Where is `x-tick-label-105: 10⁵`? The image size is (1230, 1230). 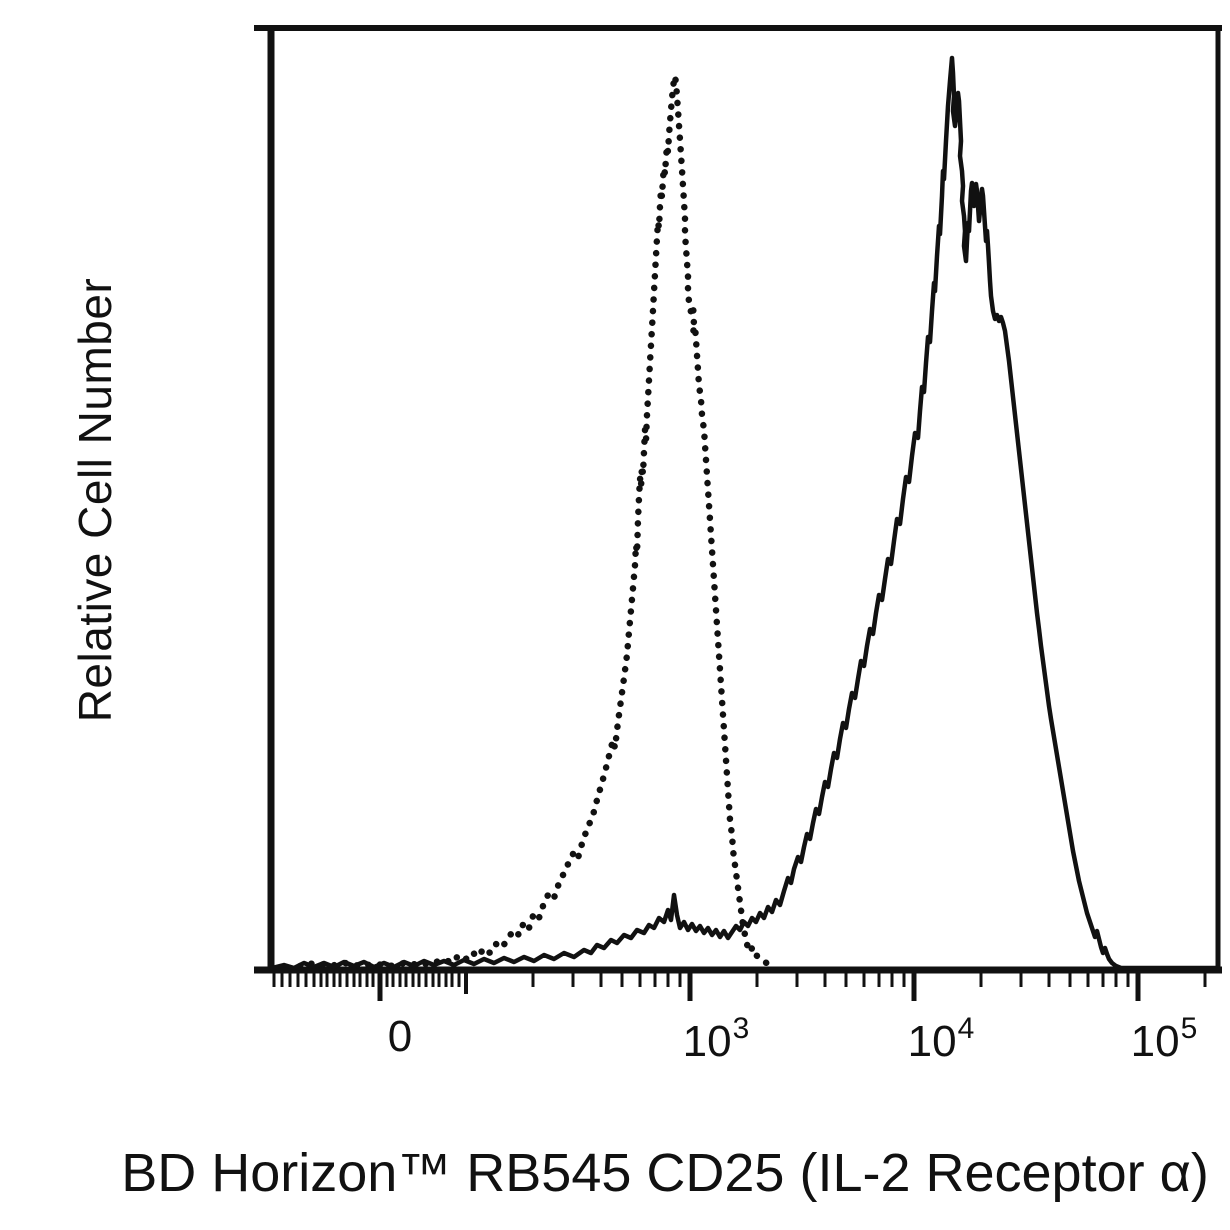 x-tick-label-105: 10⁵ is located at coordinates (1164, 1039).